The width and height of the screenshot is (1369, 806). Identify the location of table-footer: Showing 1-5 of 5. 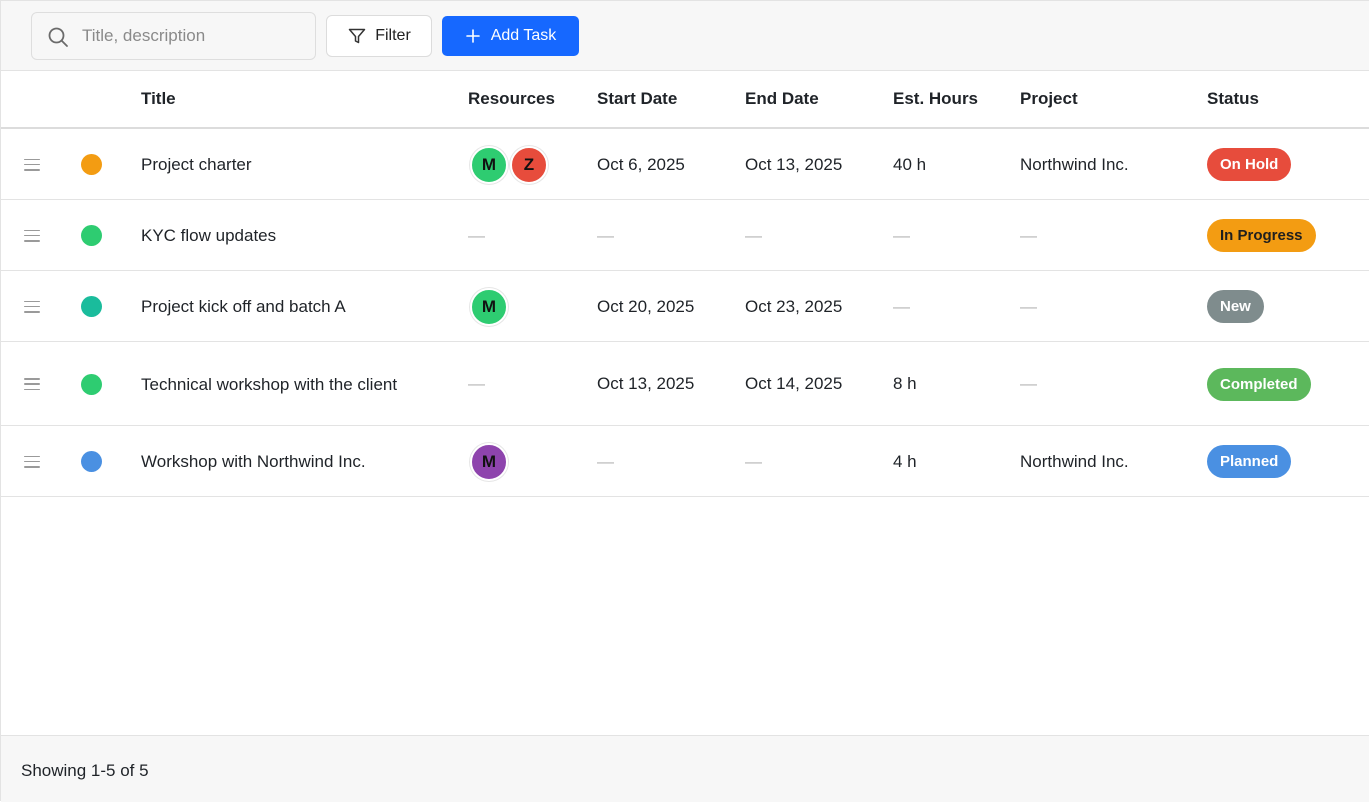
(685, 768).